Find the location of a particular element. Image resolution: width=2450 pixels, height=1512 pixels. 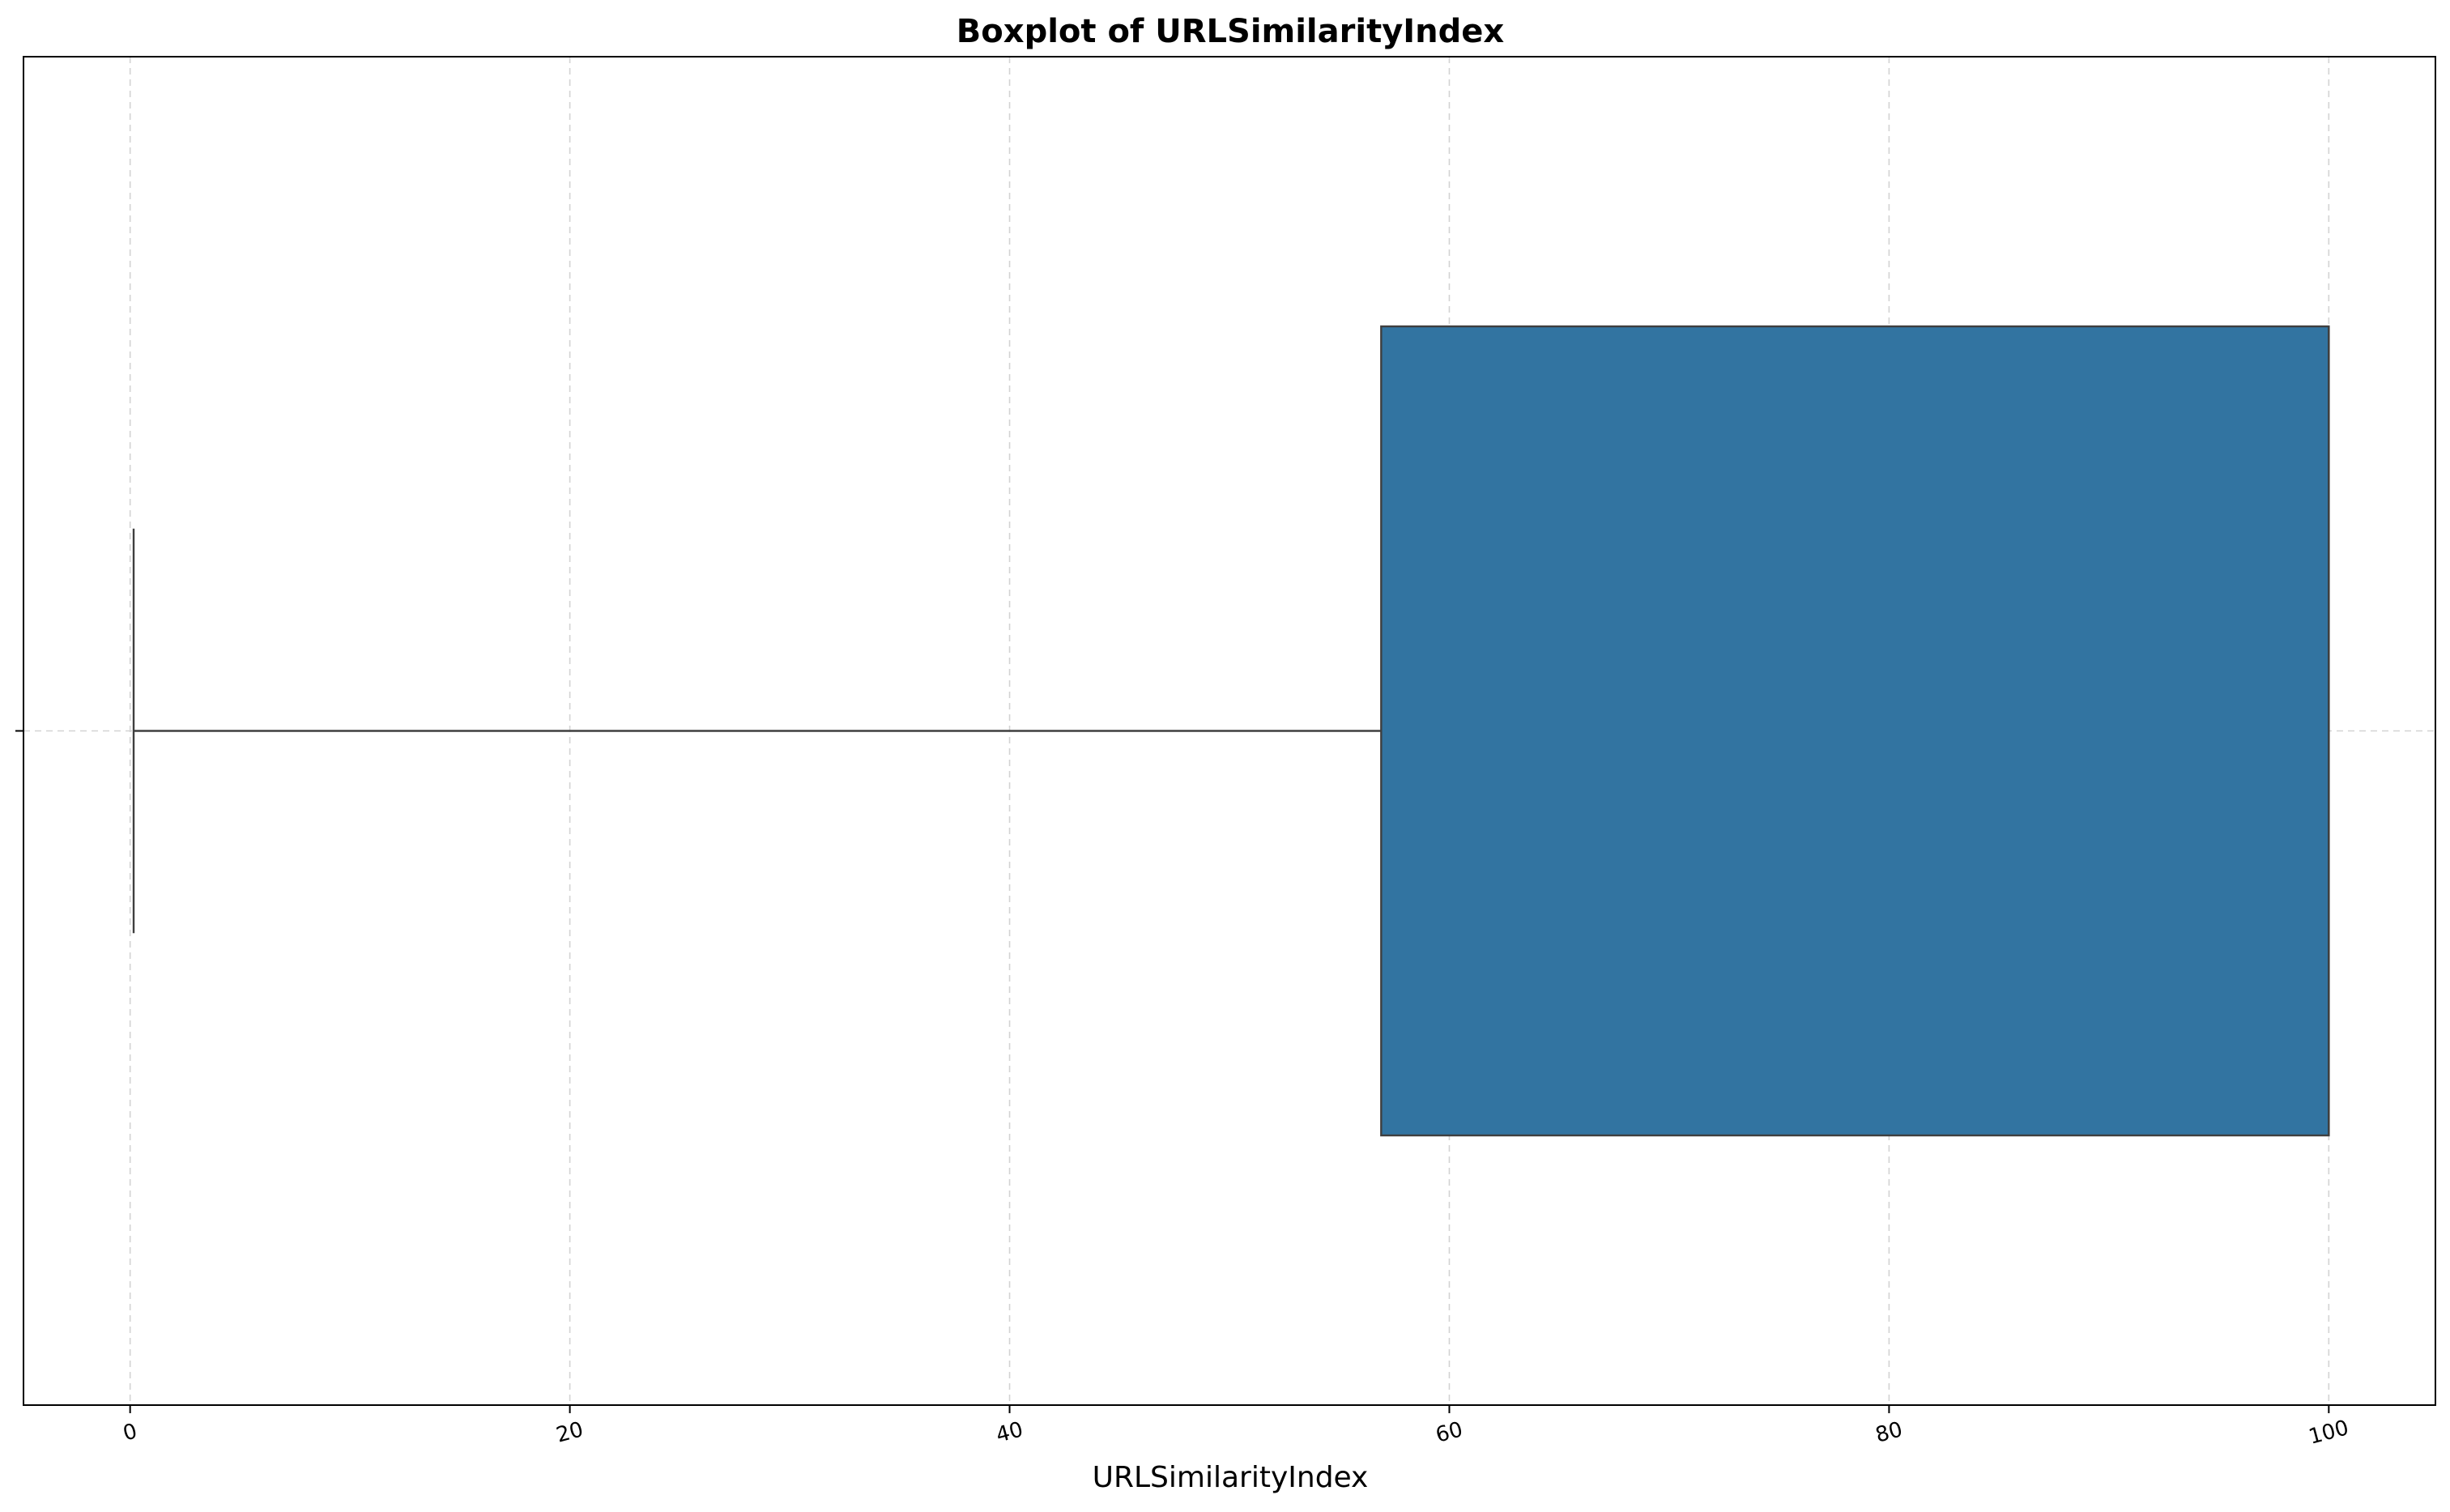

x-axis-ticks: 0 20 40 60 80 100 is located at coordinates (1236, 1427).